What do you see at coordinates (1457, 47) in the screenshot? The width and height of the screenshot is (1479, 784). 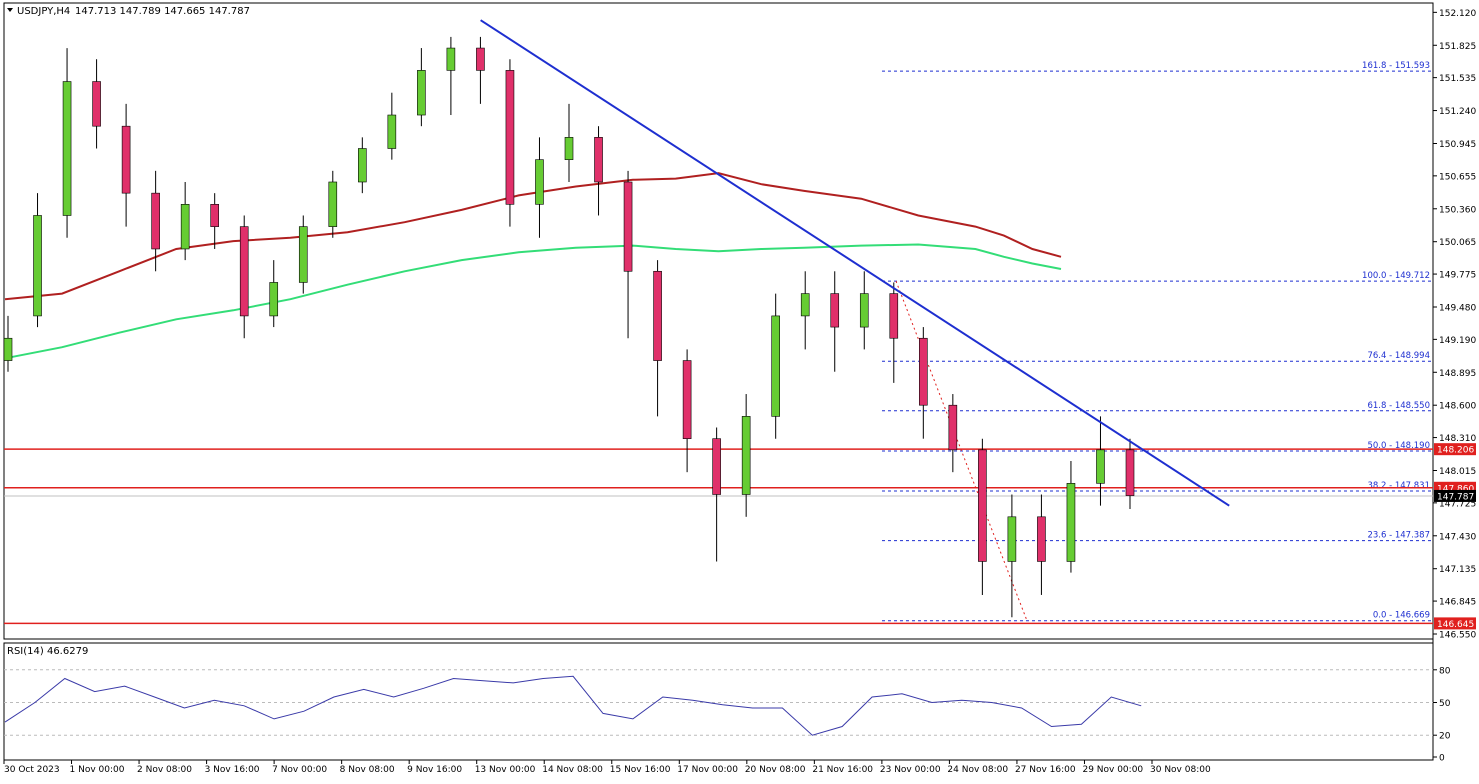 I see `y-tick-label: 151.825` at bounding box center [1457, 47].